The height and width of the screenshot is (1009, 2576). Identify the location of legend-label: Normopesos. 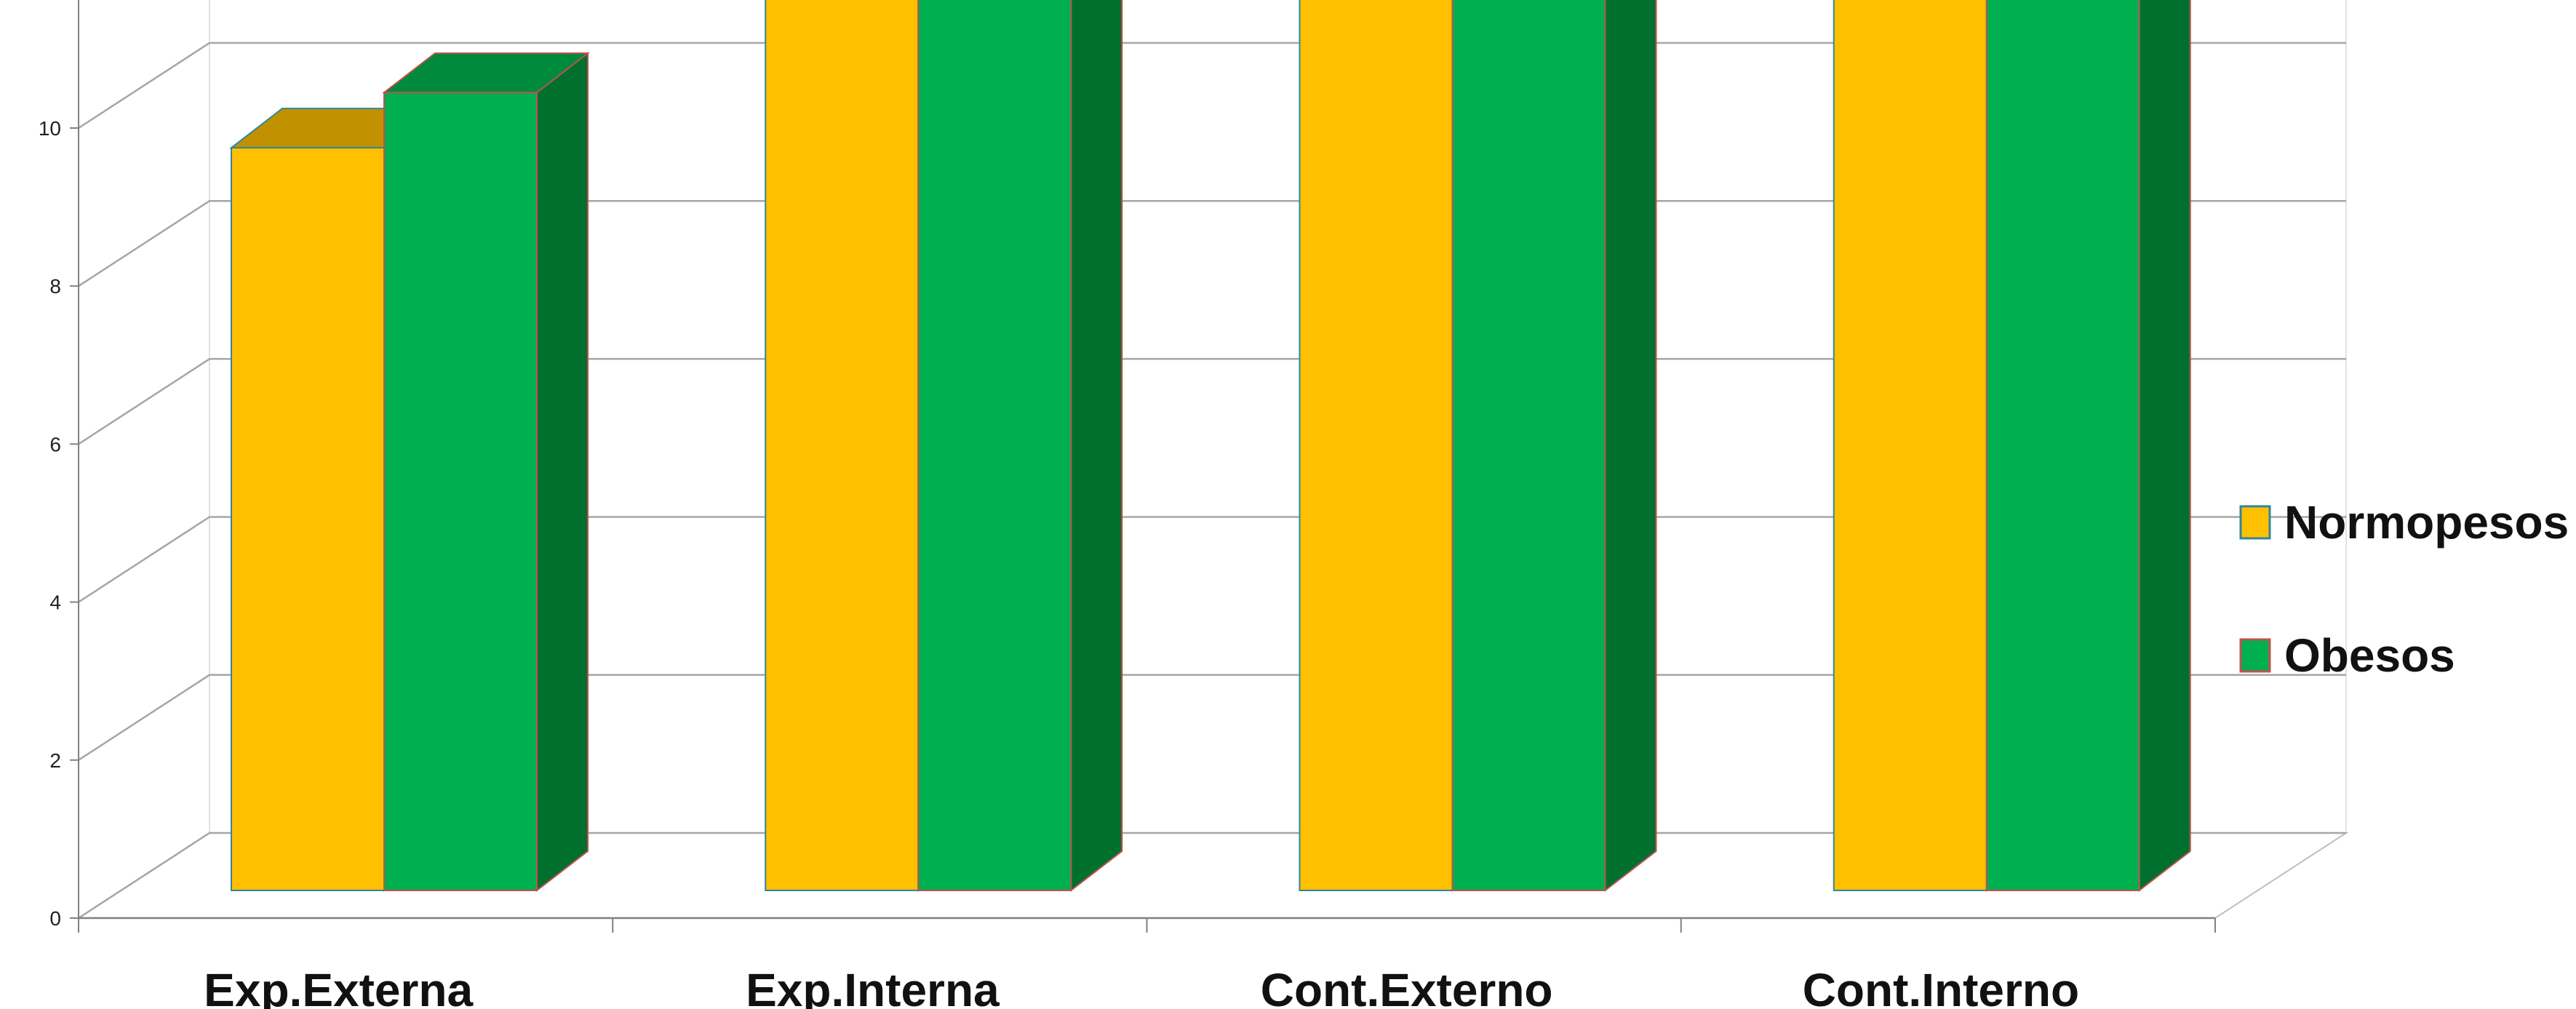
(2426, 522).